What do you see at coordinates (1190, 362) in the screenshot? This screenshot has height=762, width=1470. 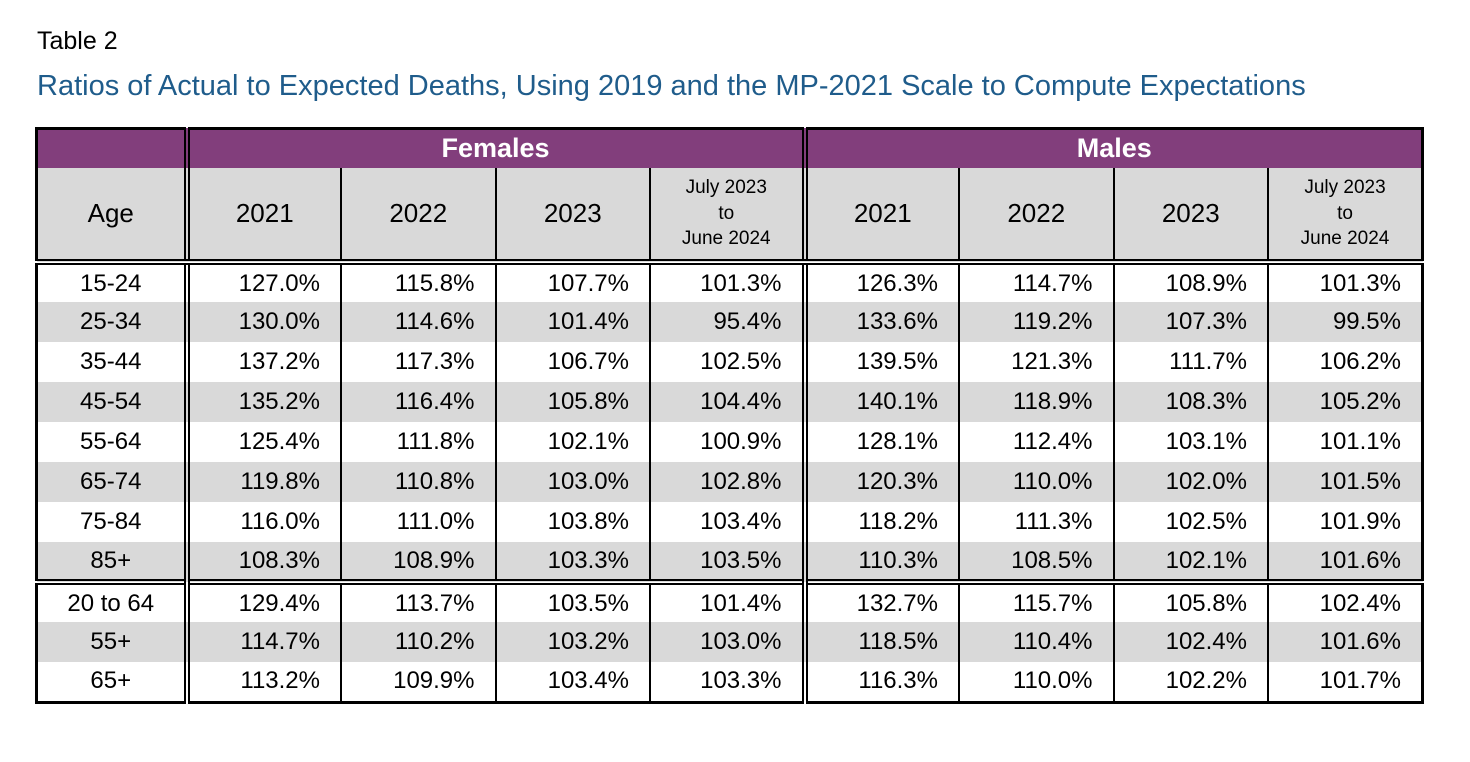 I see `male-2023-cell: 111.7%` at bounding box center [1190, 362].